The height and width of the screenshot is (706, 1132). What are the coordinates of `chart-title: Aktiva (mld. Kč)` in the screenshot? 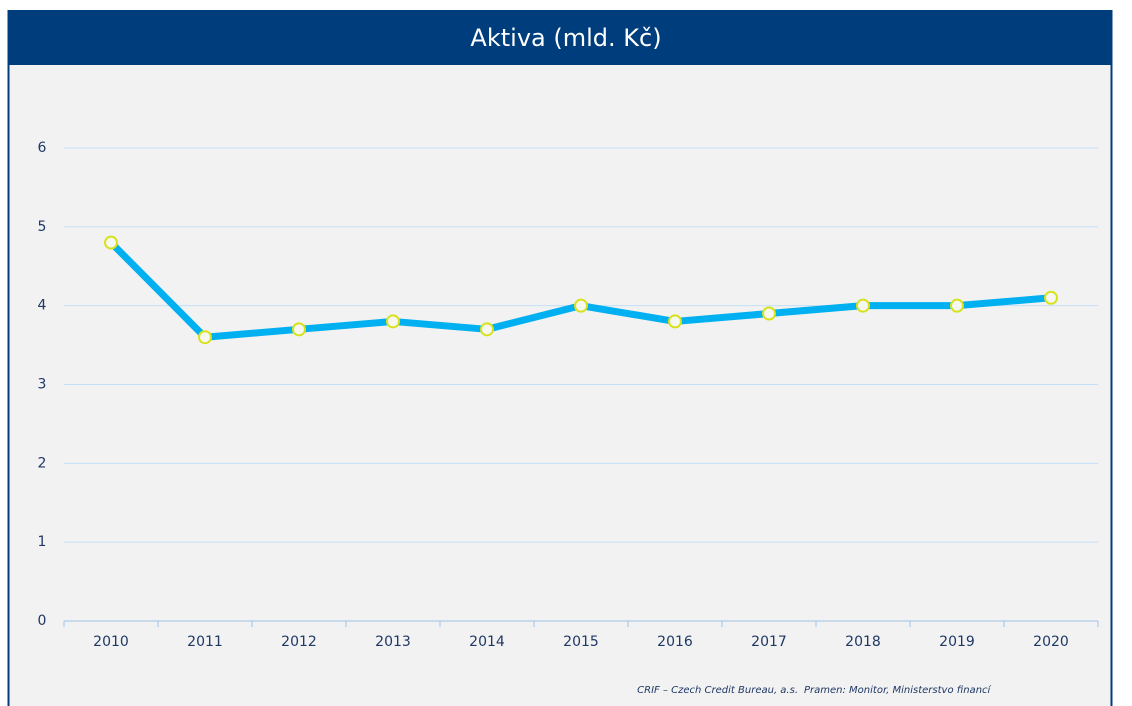 It's located at (565, 38).